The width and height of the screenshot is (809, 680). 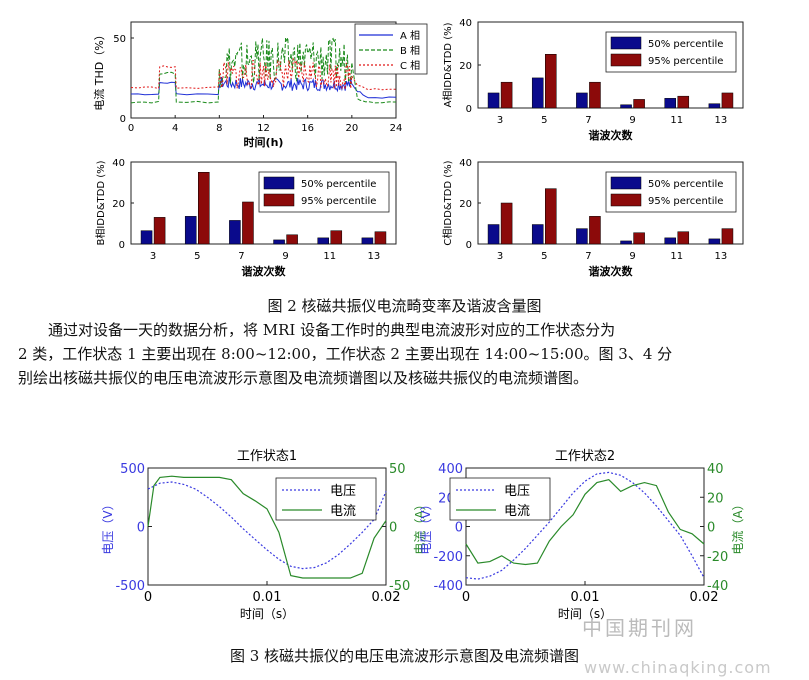 I want to click on waveform-right-tick-label: 50, so click(x=397, y=469).